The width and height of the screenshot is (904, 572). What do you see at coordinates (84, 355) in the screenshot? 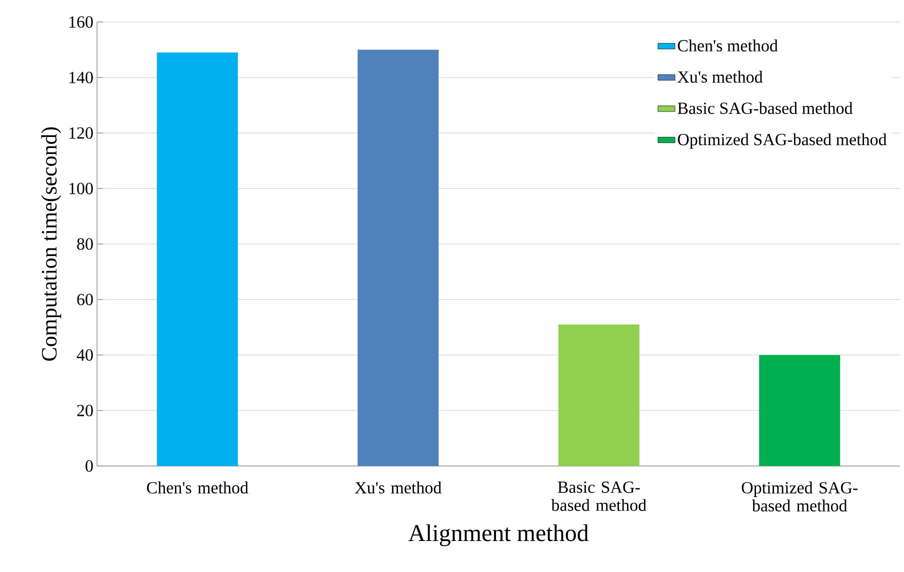
I see `y-tick-label: 40` at bounding box center [84, 355].